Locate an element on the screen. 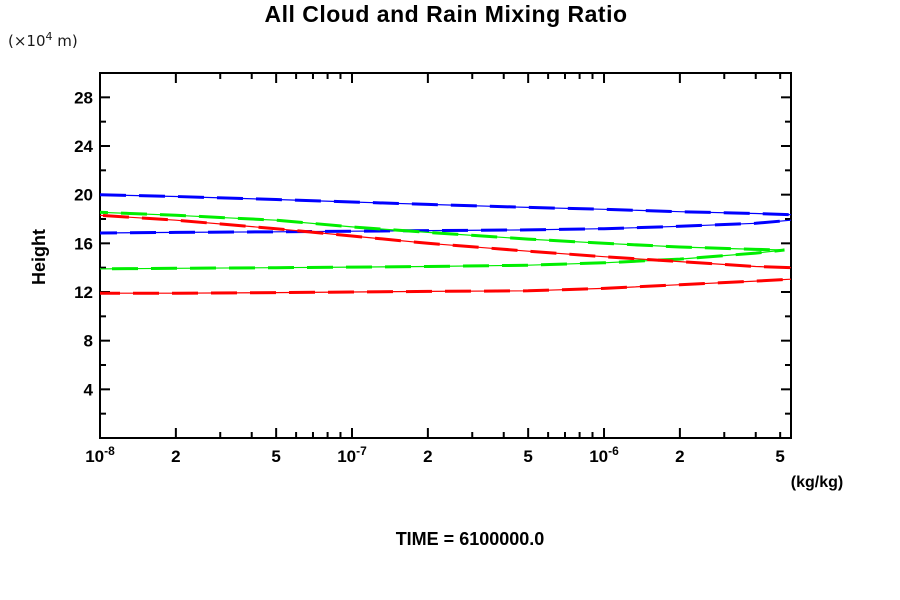  y-axis-unit-label: (×104 m) is located at coordinates (43, 40).